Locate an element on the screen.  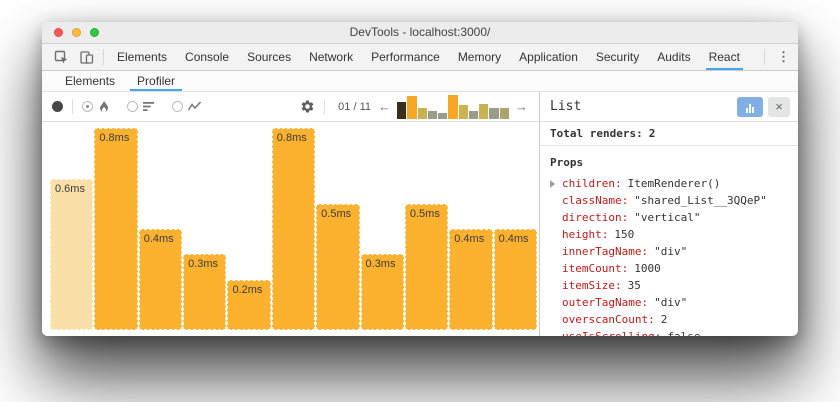
tab-audits: Audits is located at coordinates (674, 57).